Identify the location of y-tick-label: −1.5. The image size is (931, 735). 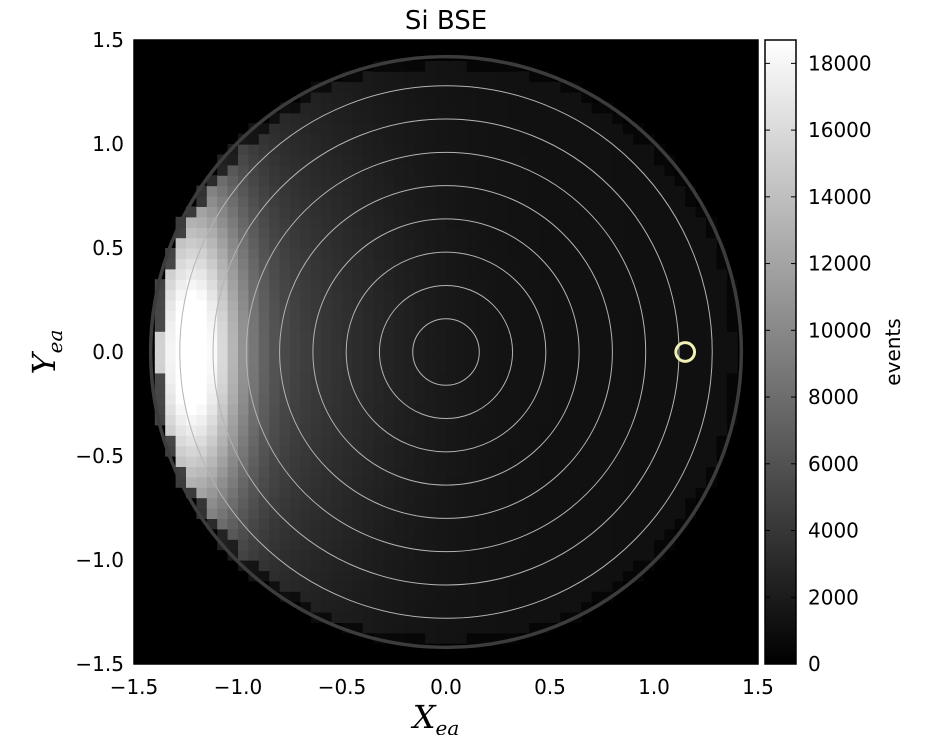
(99, 664).